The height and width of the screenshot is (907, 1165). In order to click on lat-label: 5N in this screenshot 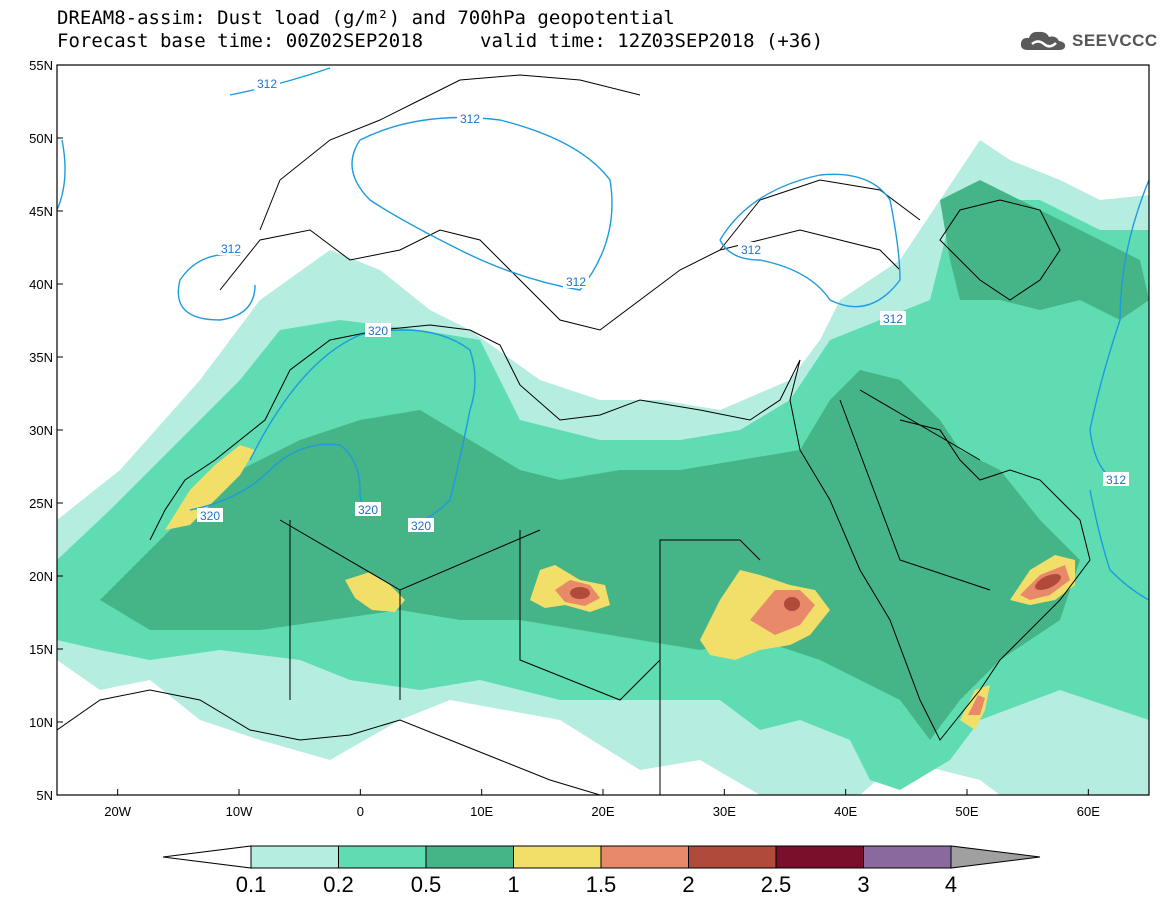, I will do `click(44, 795)`.